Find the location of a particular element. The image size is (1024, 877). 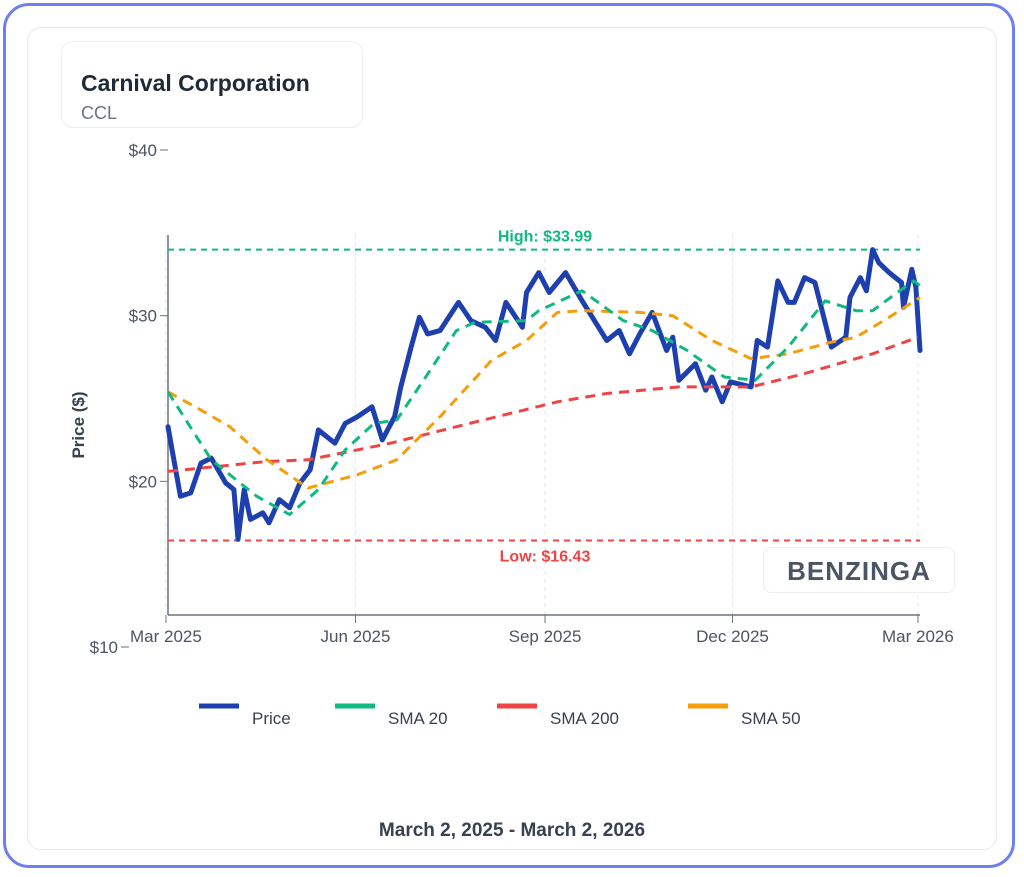

legend-item-sma-50: SMA 50 is located at coordinates (744, 715).